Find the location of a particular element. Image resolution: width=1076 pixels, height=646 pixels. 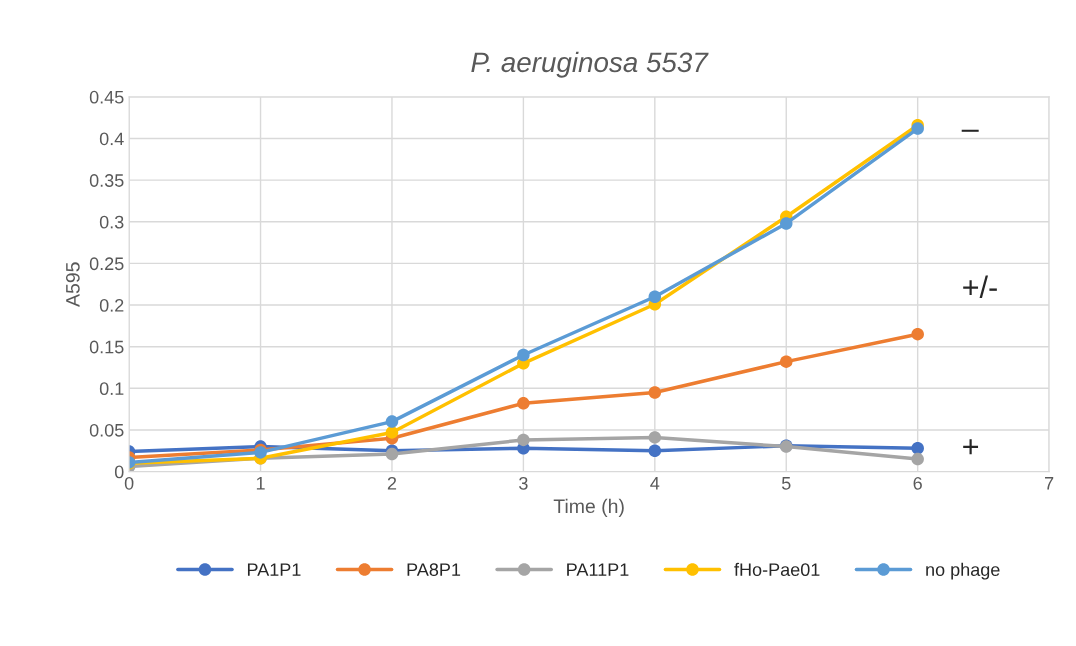

legend-label: PA1P1 is located at coordinates (274, 569).